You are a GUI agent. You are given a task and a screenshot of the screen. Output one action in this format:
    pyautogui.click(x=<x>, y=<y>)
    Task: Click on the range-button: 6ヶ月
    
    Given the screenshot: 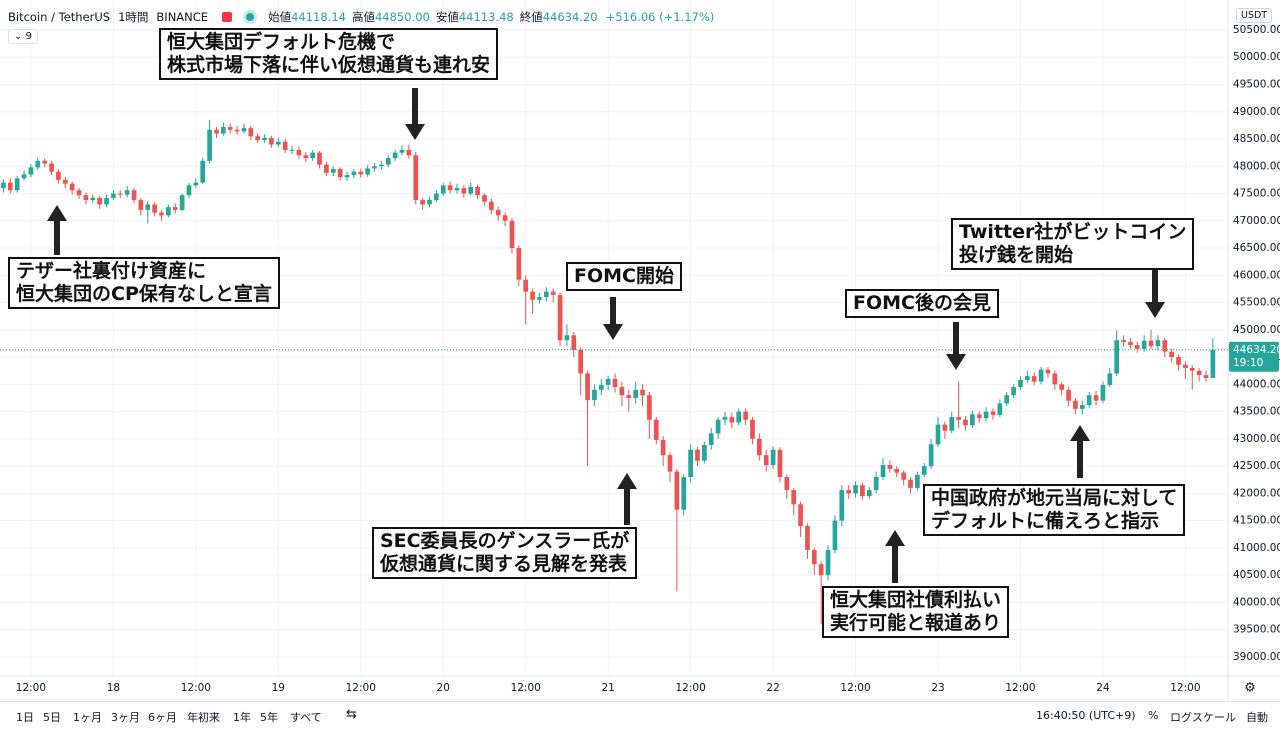 What is the action you would take?
    pyautogui.click(x=162, y=717)
    